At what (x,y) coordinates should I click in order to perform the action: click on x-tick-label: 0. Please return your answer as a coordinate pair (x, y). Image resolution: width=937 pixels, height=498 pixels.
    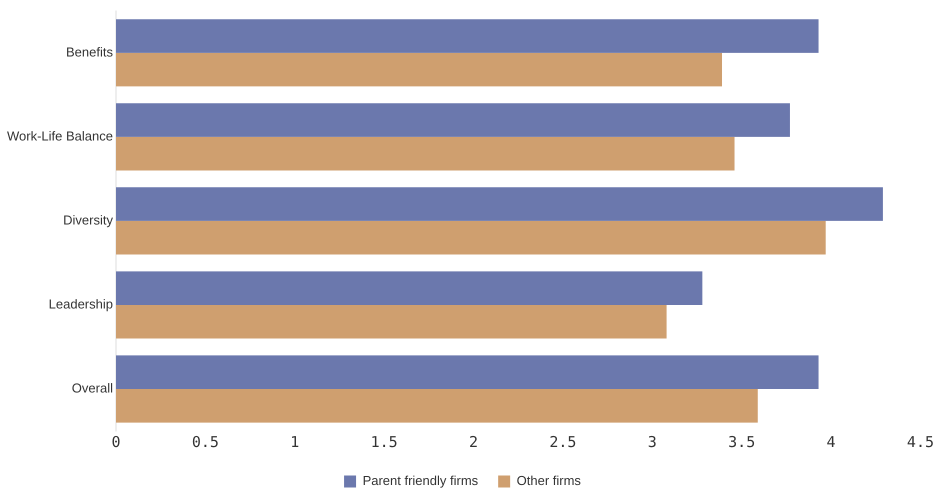
    Looking at the image, I should click on (115, 441).